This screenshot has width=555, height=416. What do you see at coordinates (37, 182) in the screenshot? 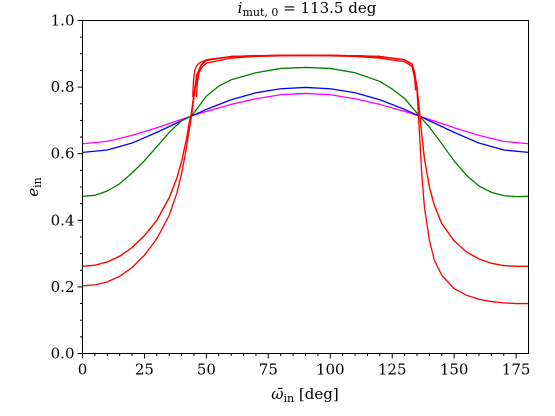
I see `y-axis-subscript: in` at bounding box center [37, 182].